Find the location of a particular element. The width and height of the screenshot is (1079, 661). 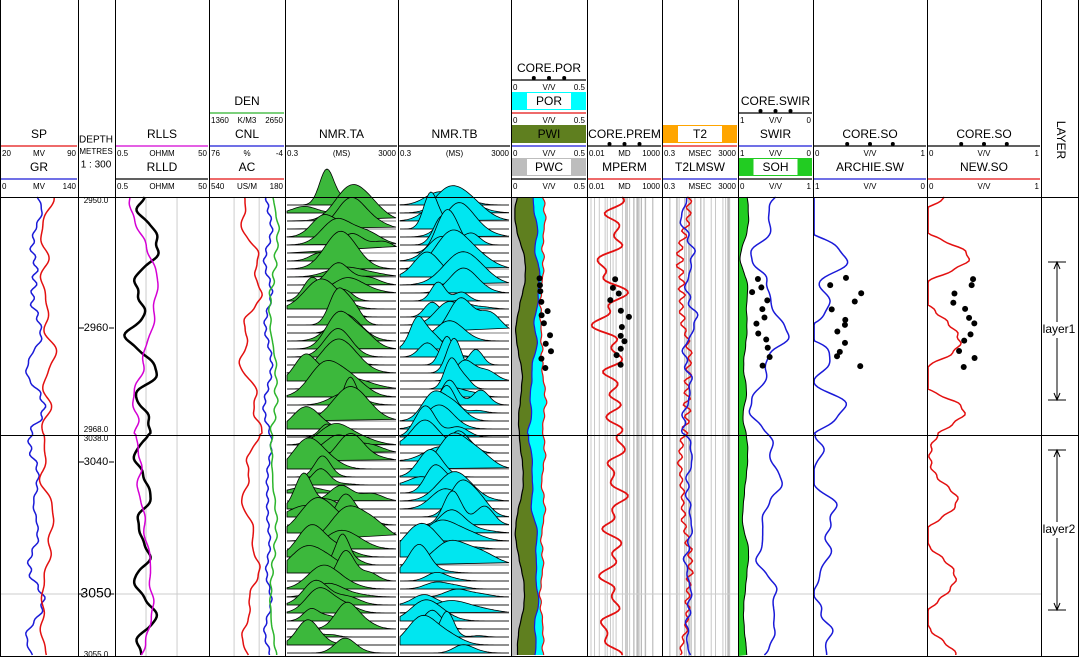

header-name: ARCHIE.SW is located at coordinates (870, 167).